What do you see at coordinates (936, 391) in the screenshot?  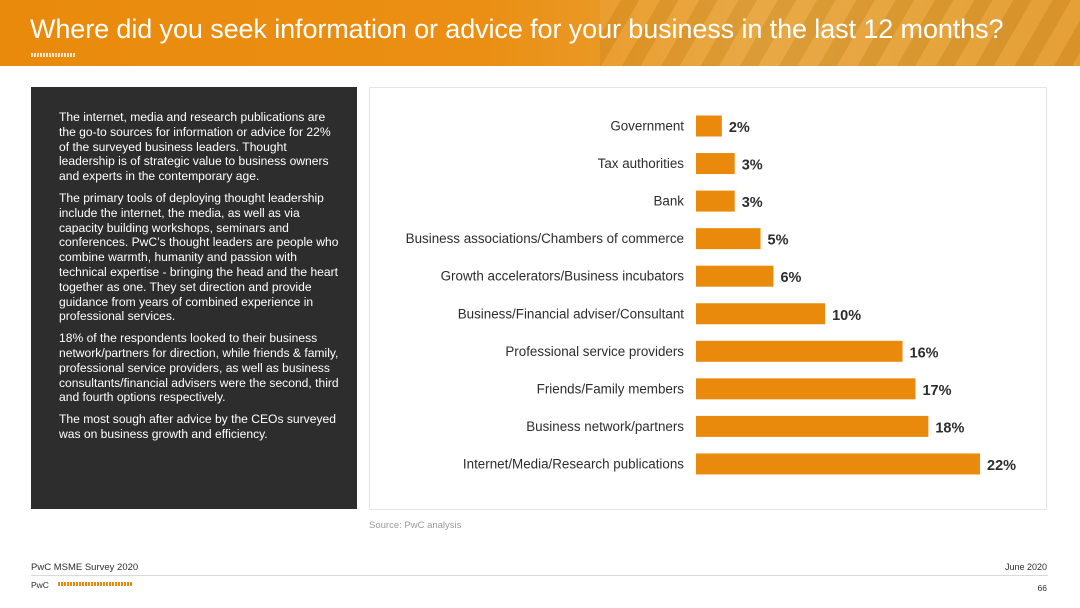 I see `data-label: 17%` at bounding box center [936, 391].